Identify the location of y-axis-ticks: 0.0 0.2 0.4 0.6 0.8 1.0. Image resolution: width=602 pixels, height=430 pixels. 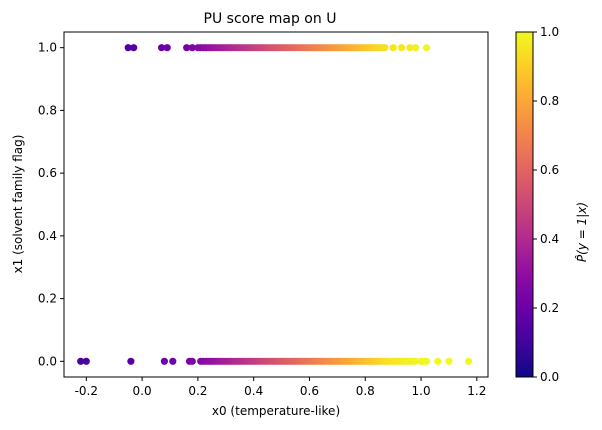
(51, 204).